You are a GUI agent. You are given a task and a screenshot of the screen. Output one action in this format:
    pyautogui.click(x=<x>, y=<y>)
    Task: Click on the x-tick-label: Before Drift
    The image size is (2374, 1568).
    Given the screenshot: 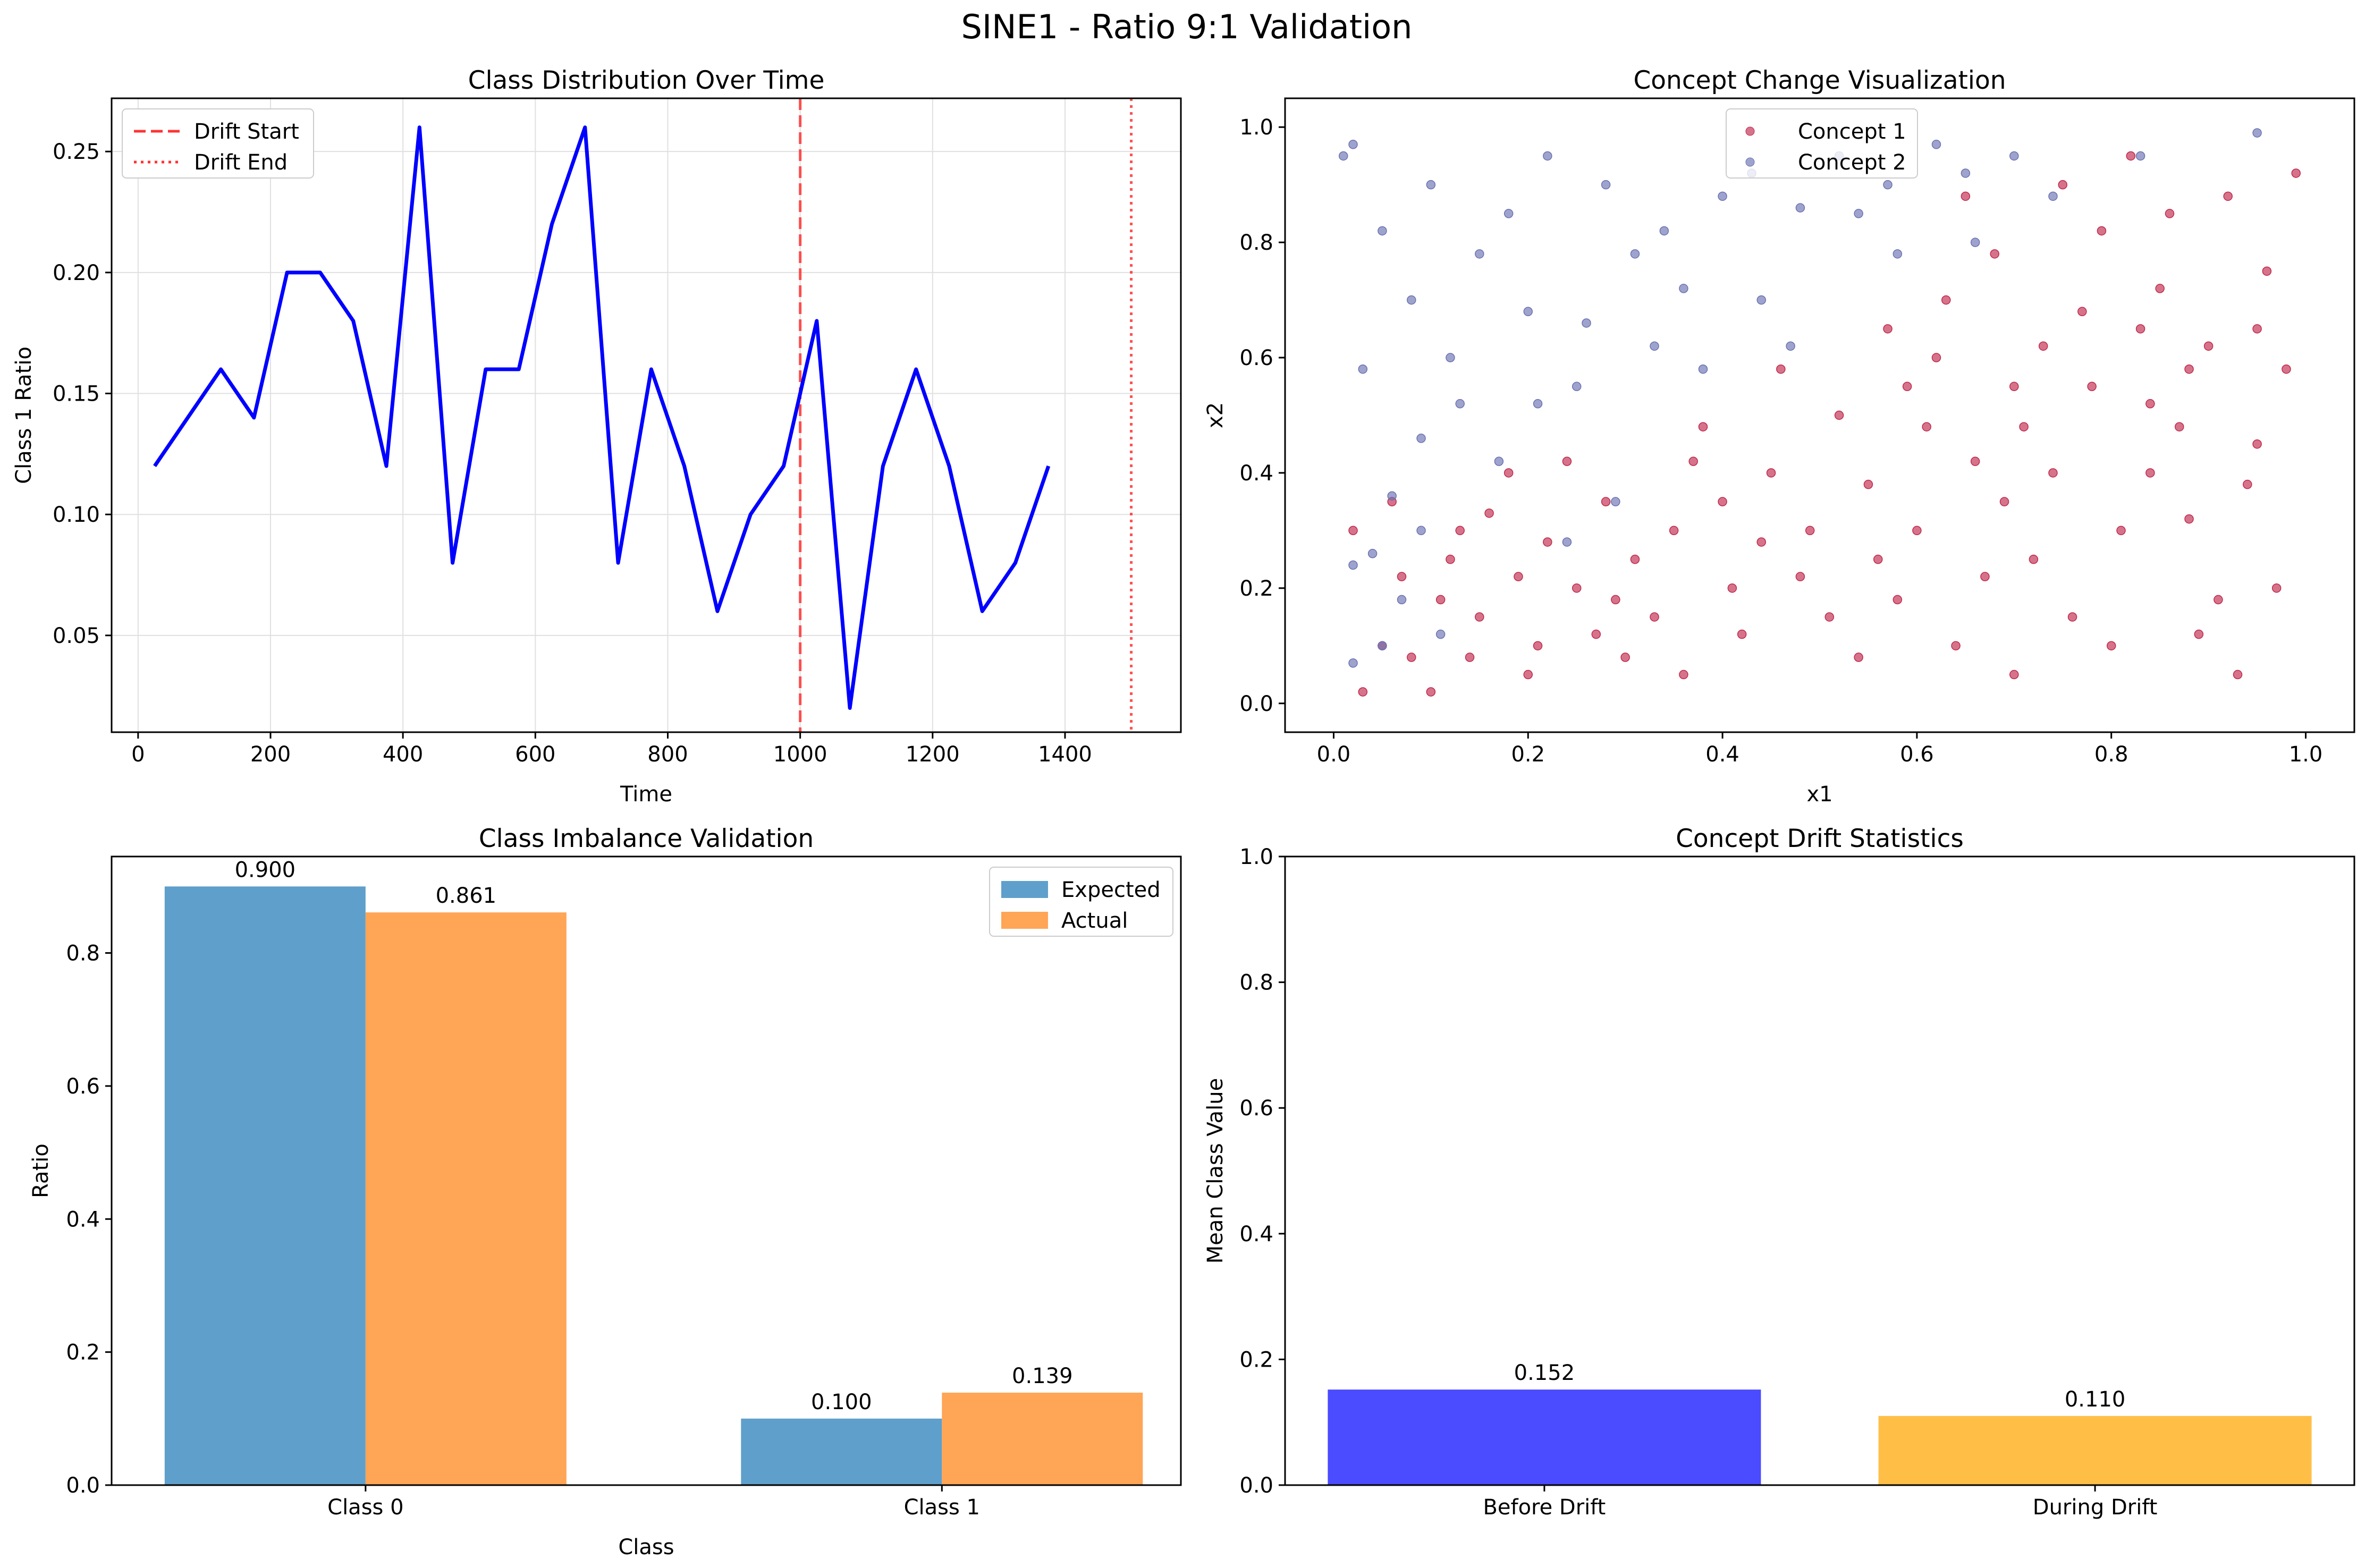 What is the action you would take?
    pyautogui.click(x=1544, y=1507)
    